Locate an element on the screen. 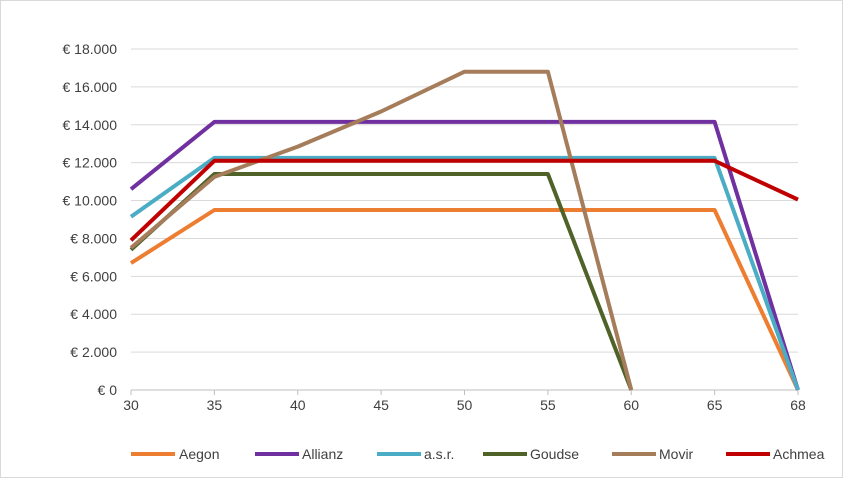  legend: Aegon Allianz a.s.r. Goudse Movir Achmea is located at coordinates (478, 454).